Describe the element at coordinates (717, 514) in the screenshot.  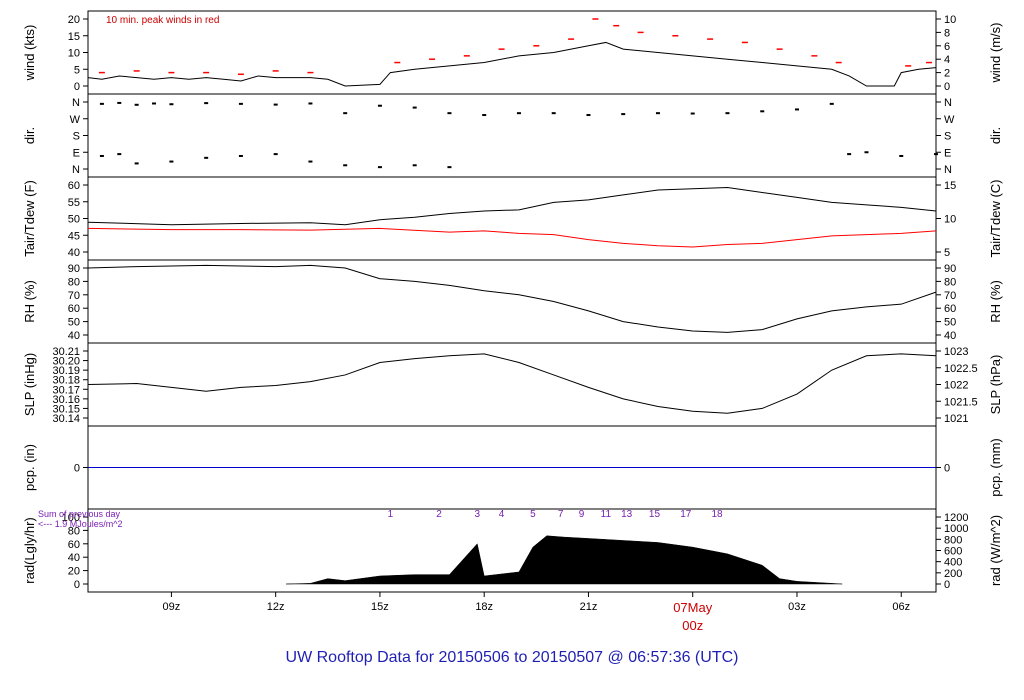
I see `hour-marker-label: 18` at that location.